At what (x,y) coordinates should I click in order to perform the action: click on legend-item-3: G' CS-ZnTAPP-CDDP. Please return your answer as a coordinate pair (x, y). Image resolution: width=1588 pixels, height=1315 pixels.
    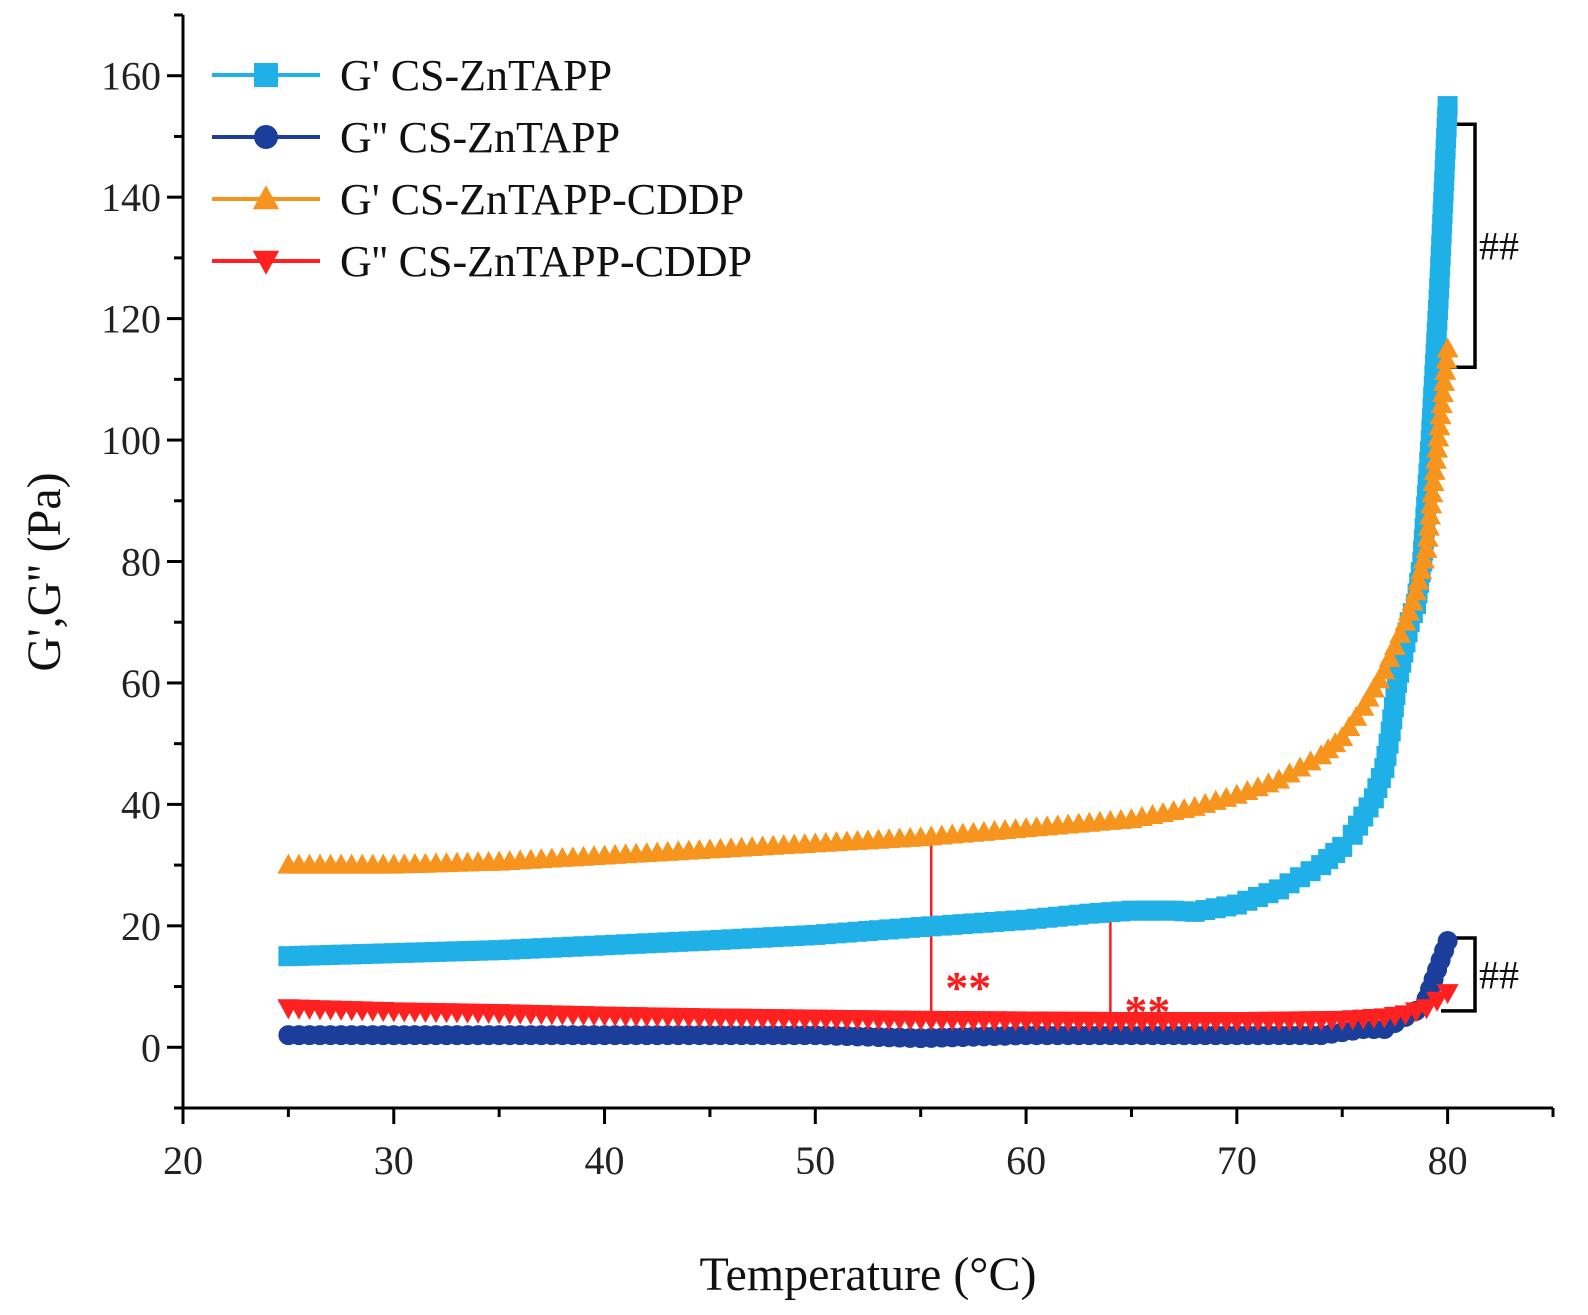
    Looking at the image, I should click on (478, 199).